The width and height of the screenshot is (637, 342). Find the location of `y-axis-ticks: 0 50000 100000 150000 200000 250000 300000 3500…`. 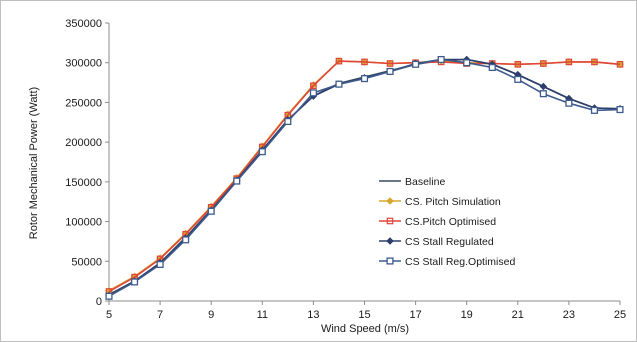

y-axis-ticks: 0 50000 100000 150000 200000 250000 300000 3500… is located at coordinates (87, 163).